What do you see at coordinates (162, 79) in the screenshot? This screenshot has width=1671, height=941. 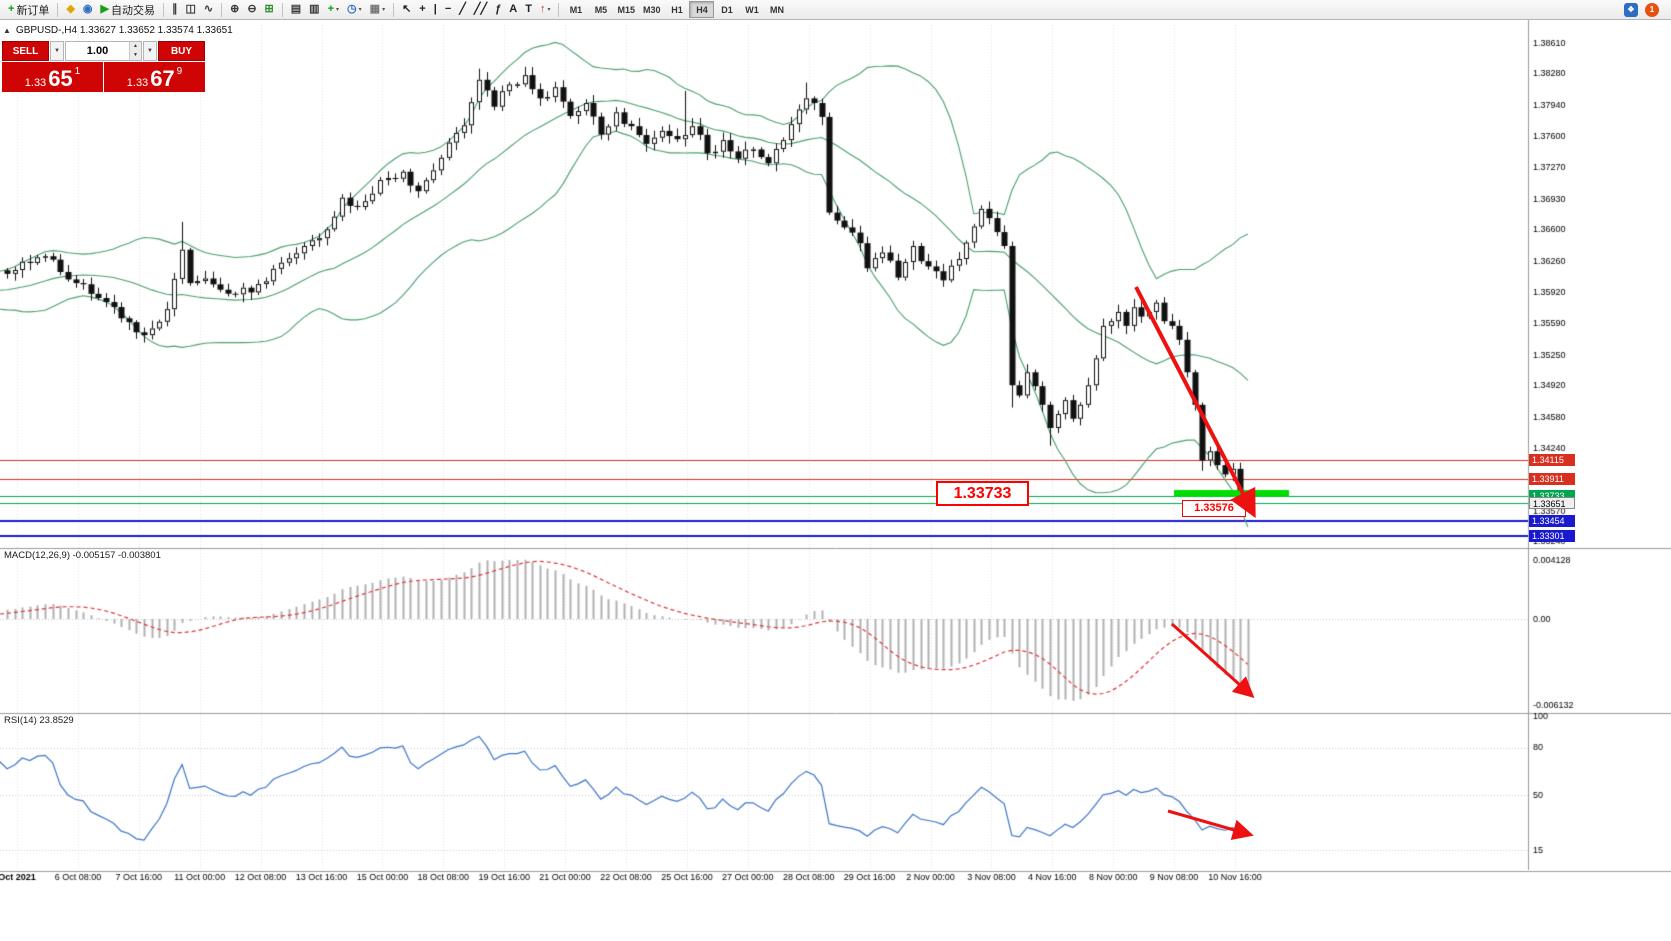 I see `buy-price-pips: 67` at bounding box center [162, 79].